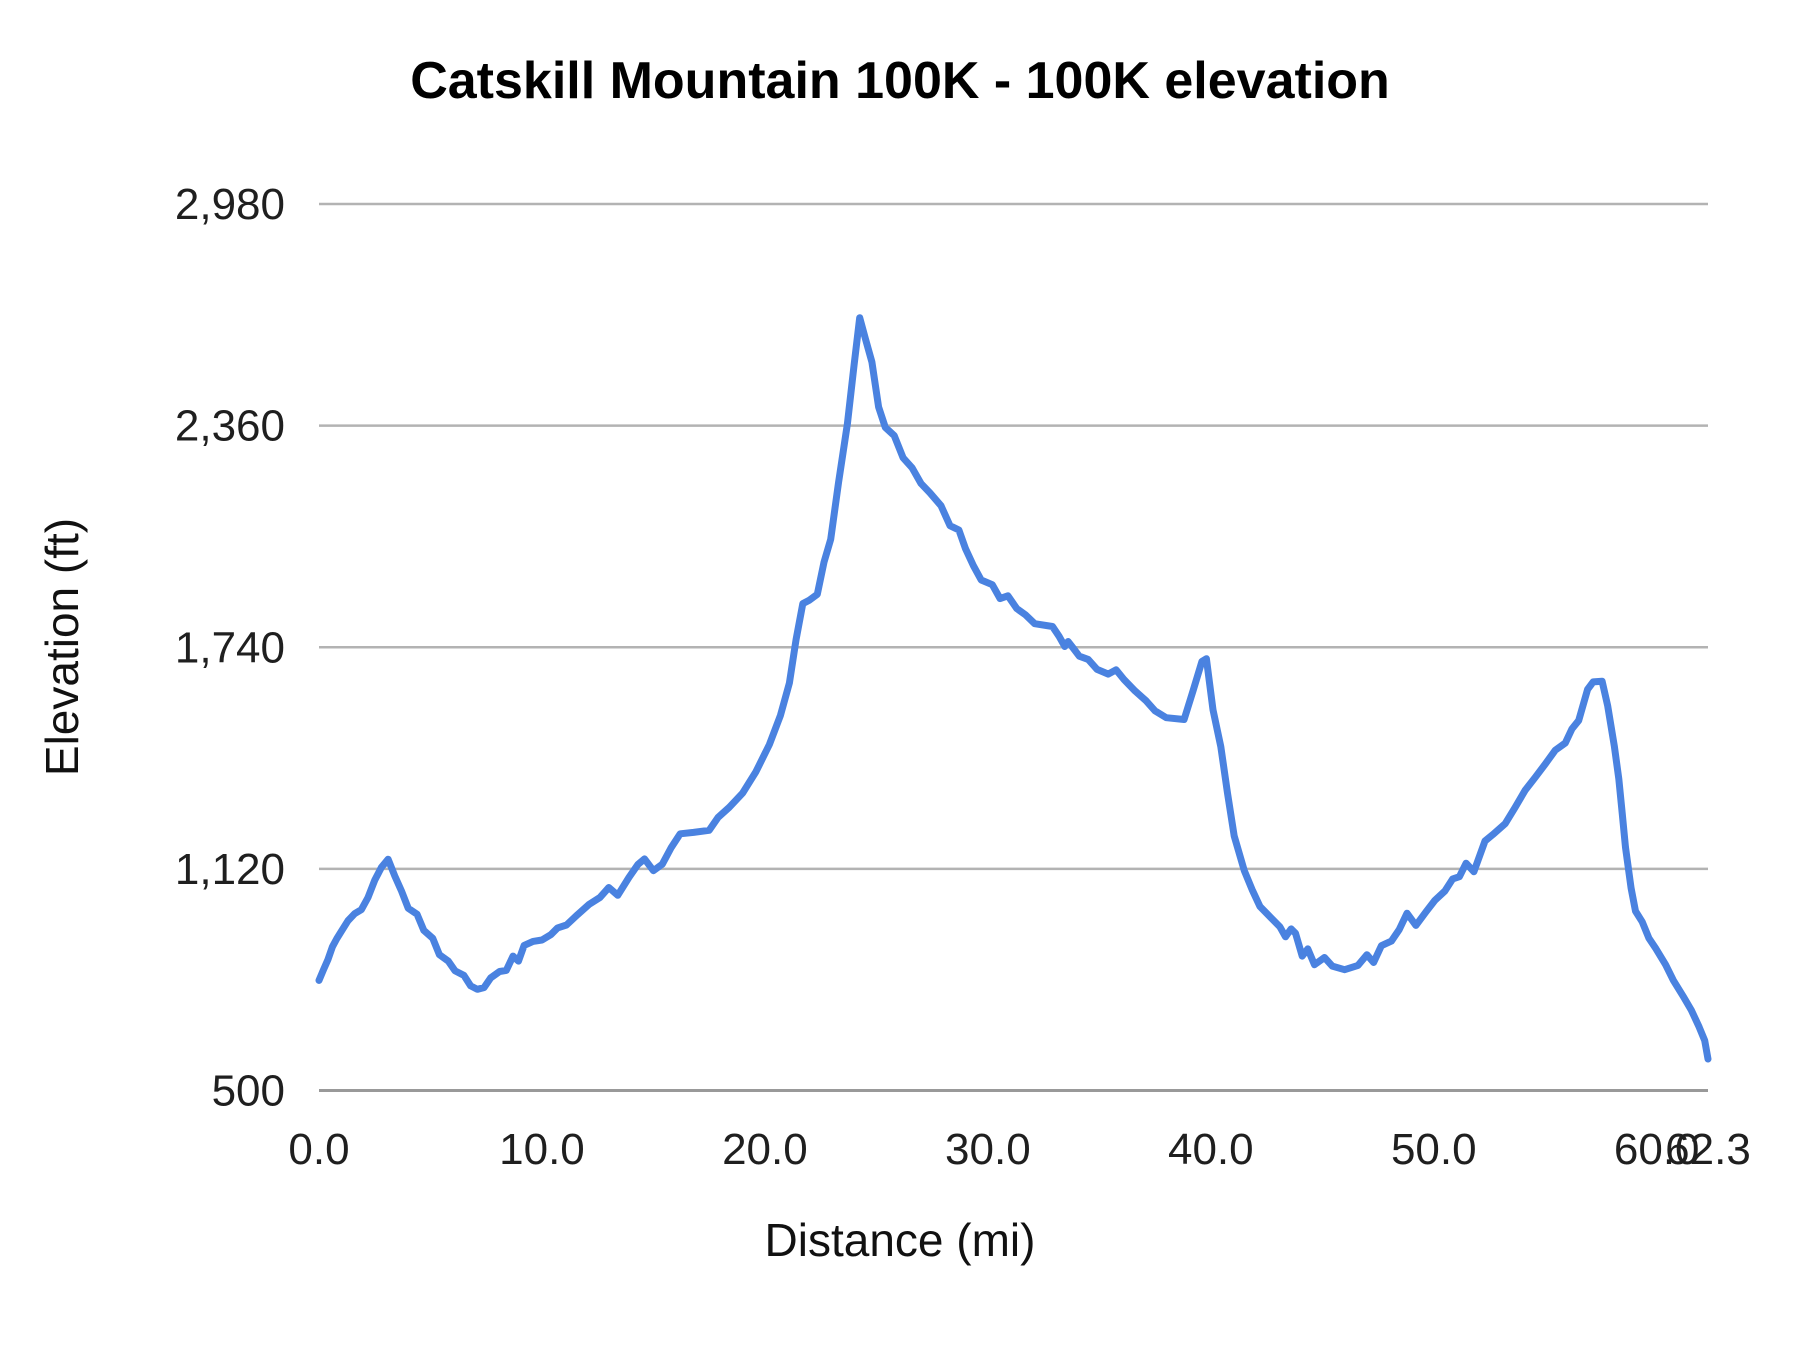 This screenshot has width=1800, height=1350. Describe the element at coordinates (230, 869) in the screenshot. I see `y-tick-label: 1,120` at that location.